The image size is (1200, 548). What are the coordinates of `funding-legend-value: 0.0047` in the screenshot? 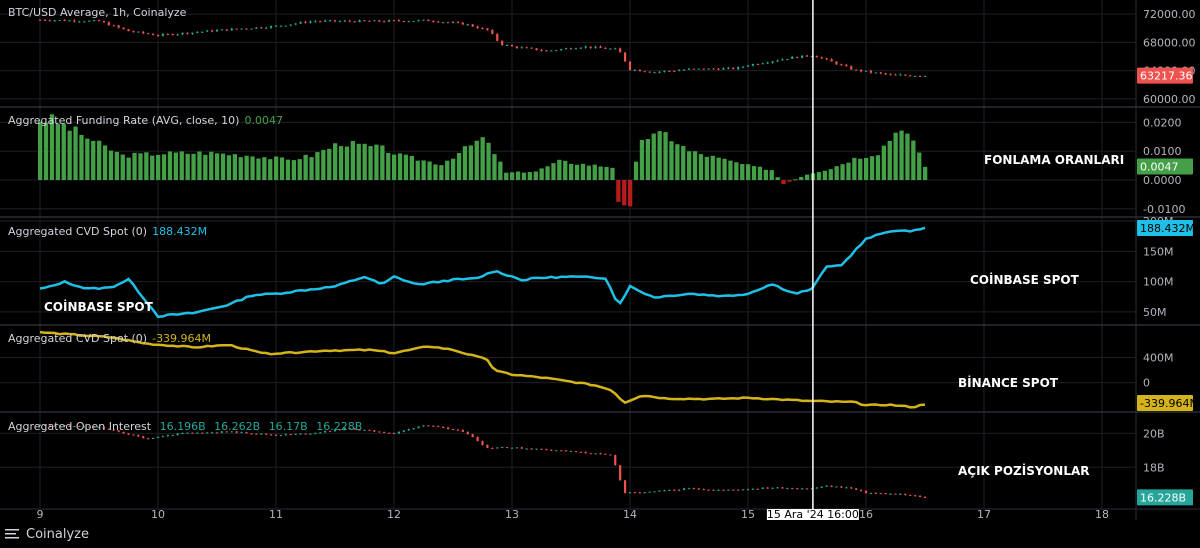 It's located at (263, 120).